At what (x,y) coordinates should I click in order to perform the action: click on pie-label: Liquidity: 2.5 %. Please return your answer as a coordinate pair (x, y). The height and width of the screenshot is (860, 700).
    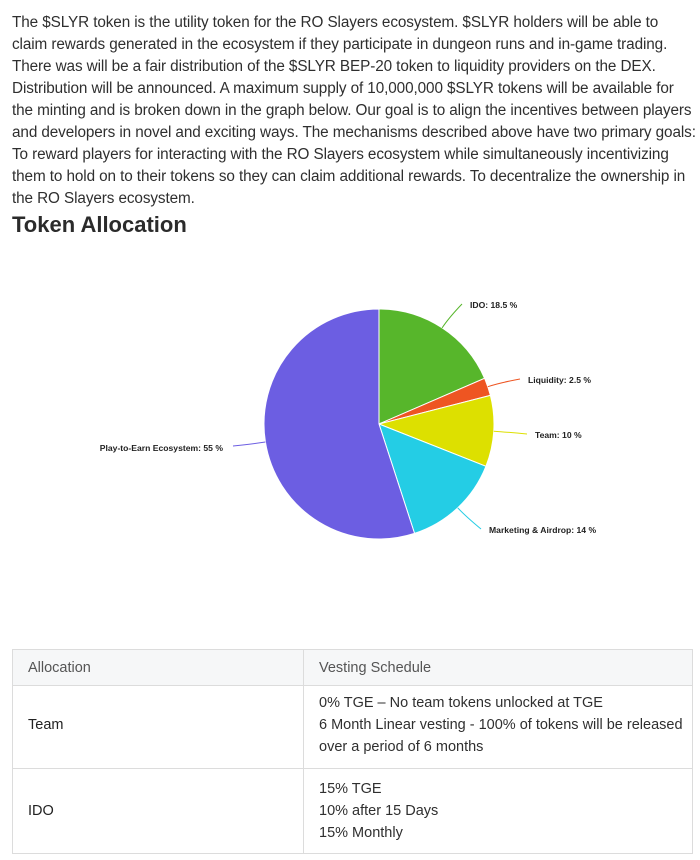
    Looking at the image, I should click on (559, 380).